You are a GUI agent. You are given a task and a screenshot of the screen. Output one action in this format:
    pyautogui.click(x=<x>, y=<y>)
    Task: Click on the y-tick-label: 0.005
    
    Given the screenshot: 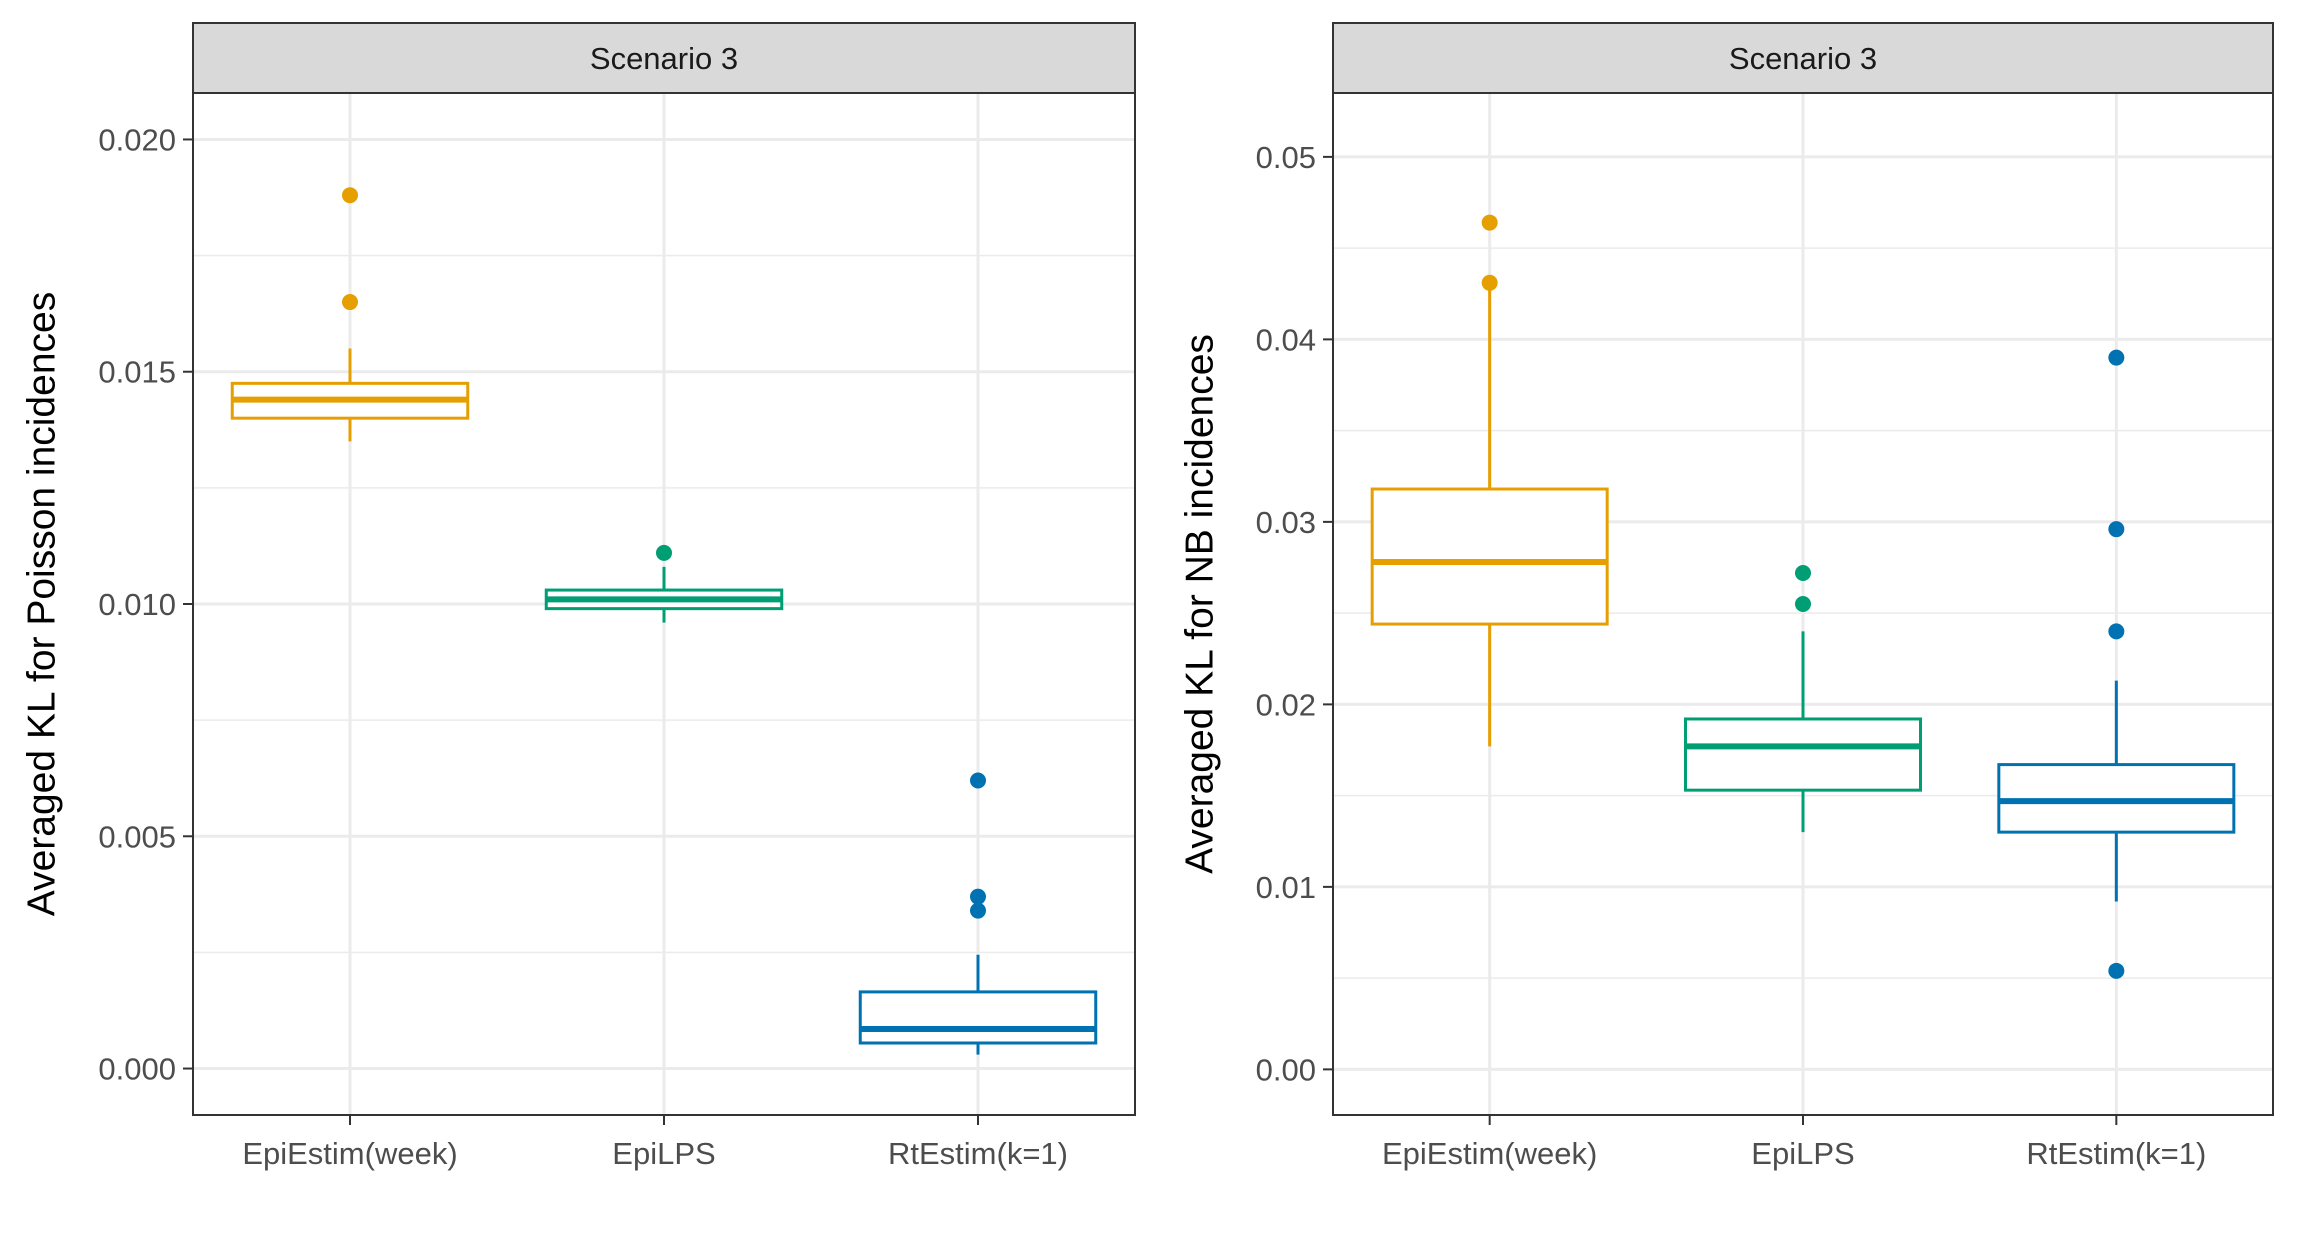 What is the action you would take?
    pyautogui.click(x=137, y=836)
    